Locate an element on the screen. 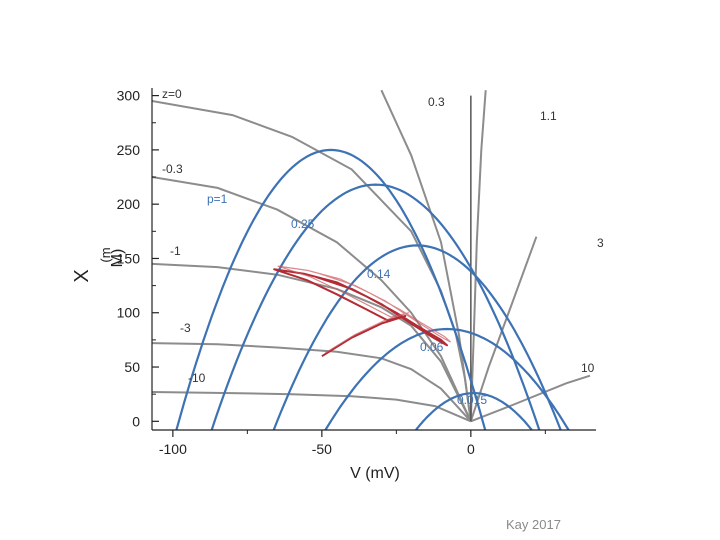  z-curve-label-1: -0.3 is located at coordinates (172, 169).